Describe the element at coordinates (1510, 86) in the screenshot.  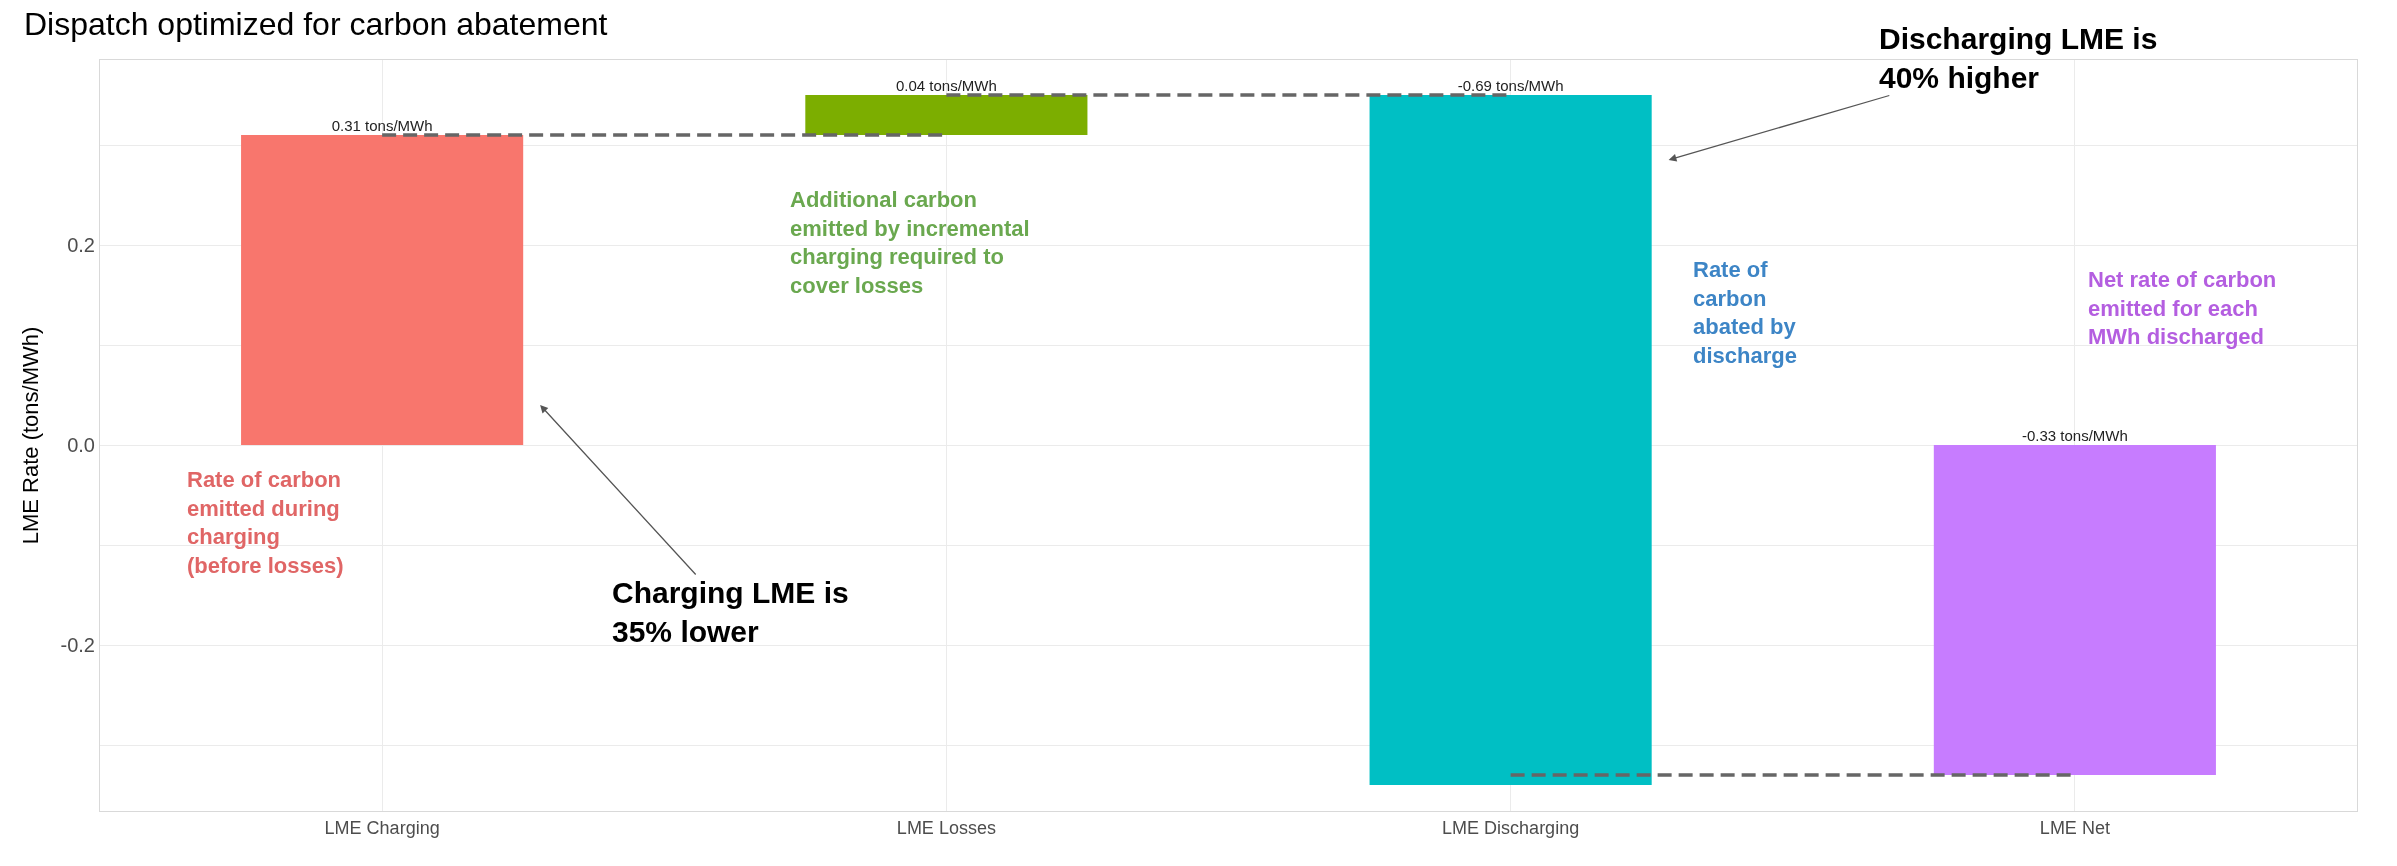
I see `data-label: -0.69 tons/MWh` at that location.